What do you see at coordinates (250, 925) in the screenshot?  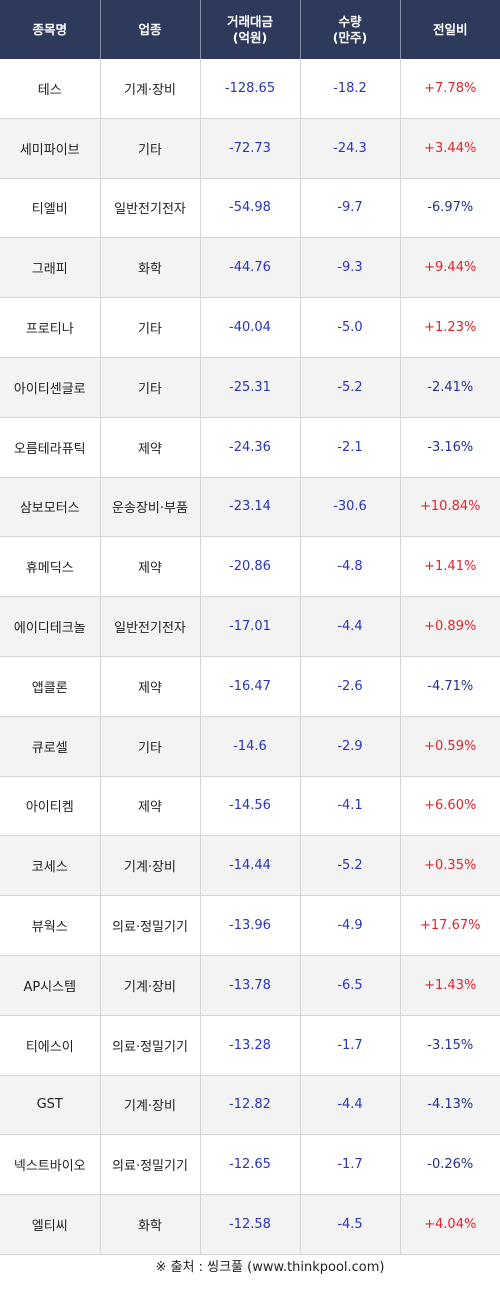 I see `table-row: 뷰웍스 의료·정밀기기 -13.96 -4.9 +17.67%` at bounding box center [250, 925].